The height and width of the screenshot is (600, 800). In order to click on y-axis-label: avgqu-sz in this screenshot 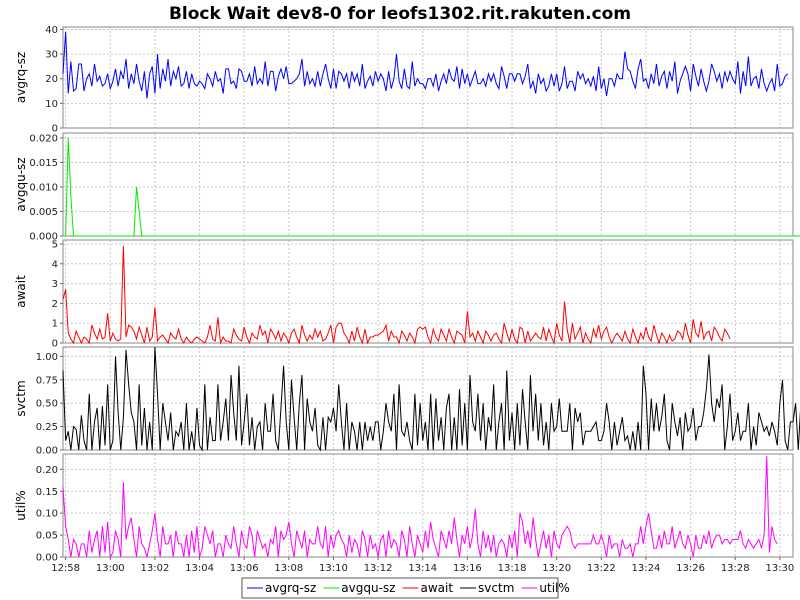, I will do `click(21, 184)`.